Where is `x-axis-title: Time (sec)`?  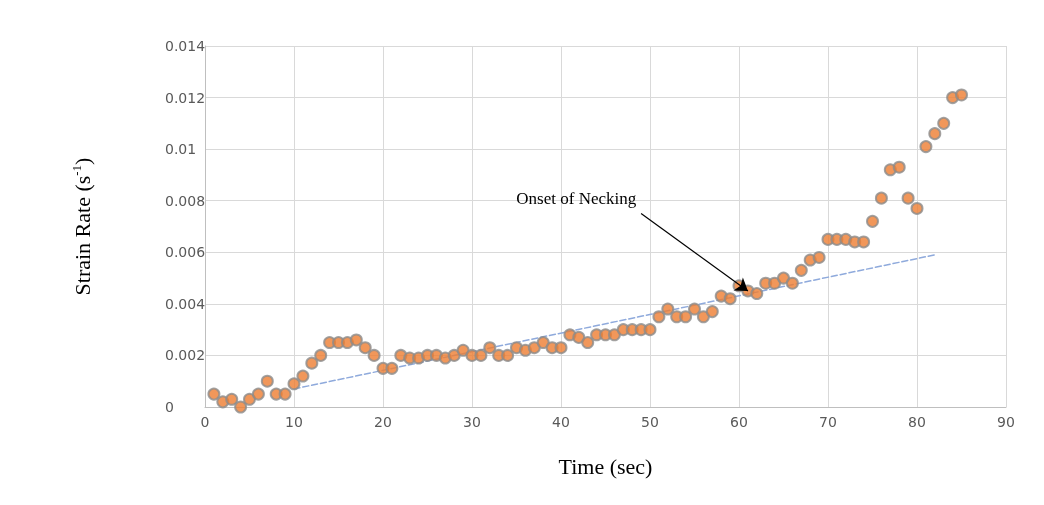 x-axis-title: Time (sec) is located at coordinates (605, 466).